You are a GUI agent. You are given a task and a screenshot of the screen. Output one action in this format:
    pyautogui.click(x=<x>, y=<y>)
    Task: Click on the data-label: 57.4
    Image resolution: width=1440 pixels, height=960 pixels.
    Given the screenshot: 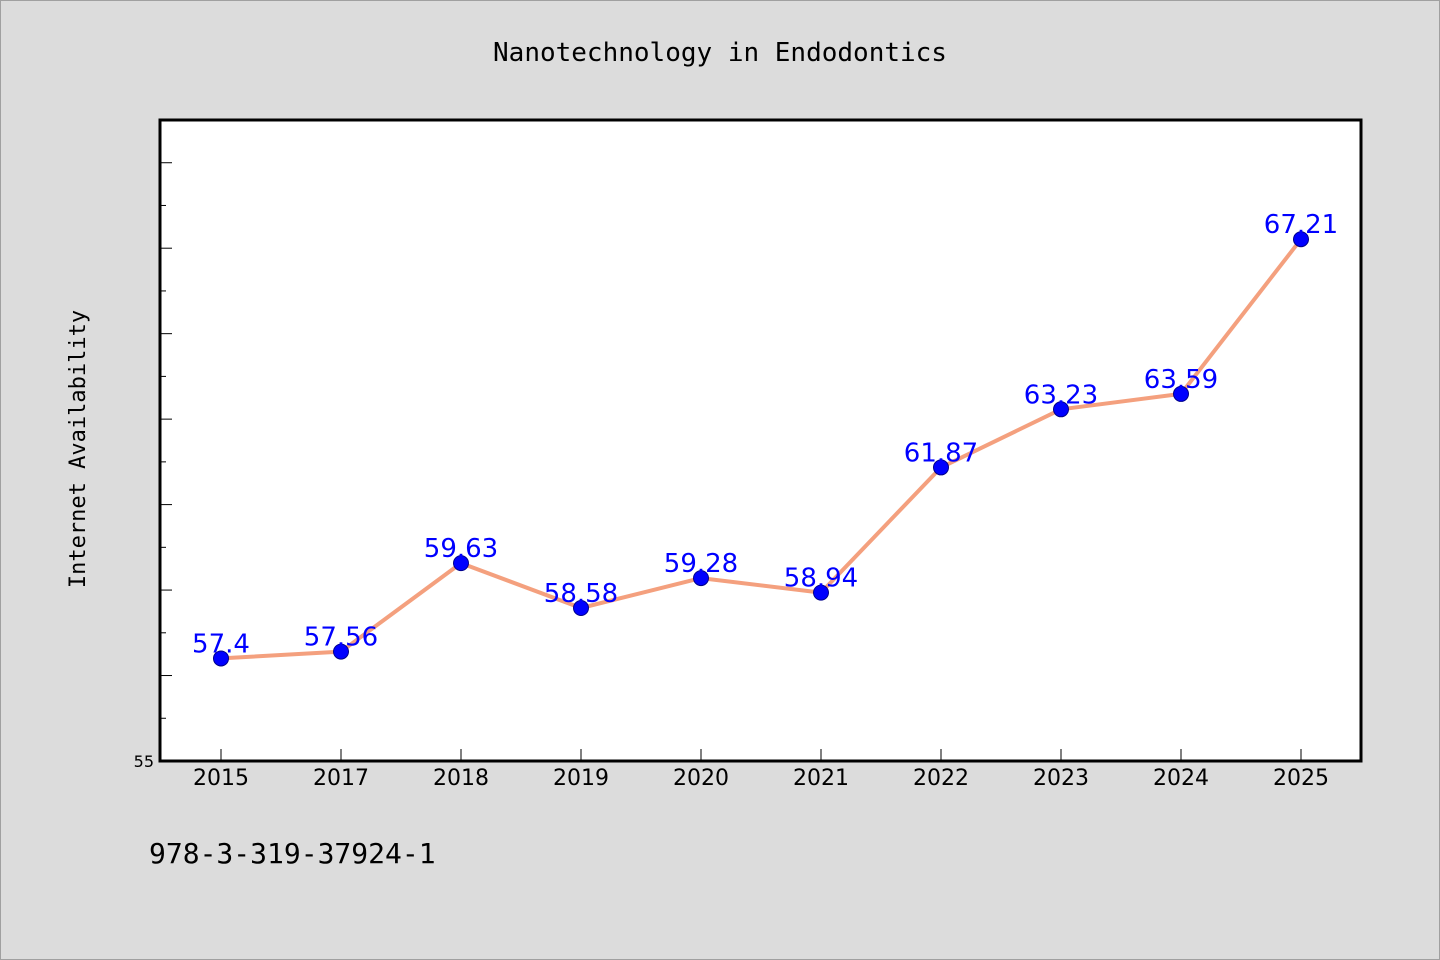 What is the action you would take?
    pyautogui.click(x=221, y=644)
    